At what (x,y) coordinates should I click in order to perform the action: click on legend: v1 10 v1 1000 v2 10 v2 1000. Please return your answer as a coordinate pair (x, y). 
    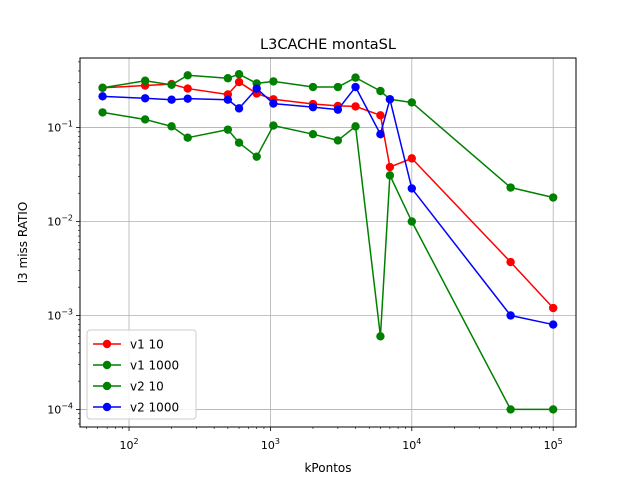
    Looking at the image, I should click on (141, 374).